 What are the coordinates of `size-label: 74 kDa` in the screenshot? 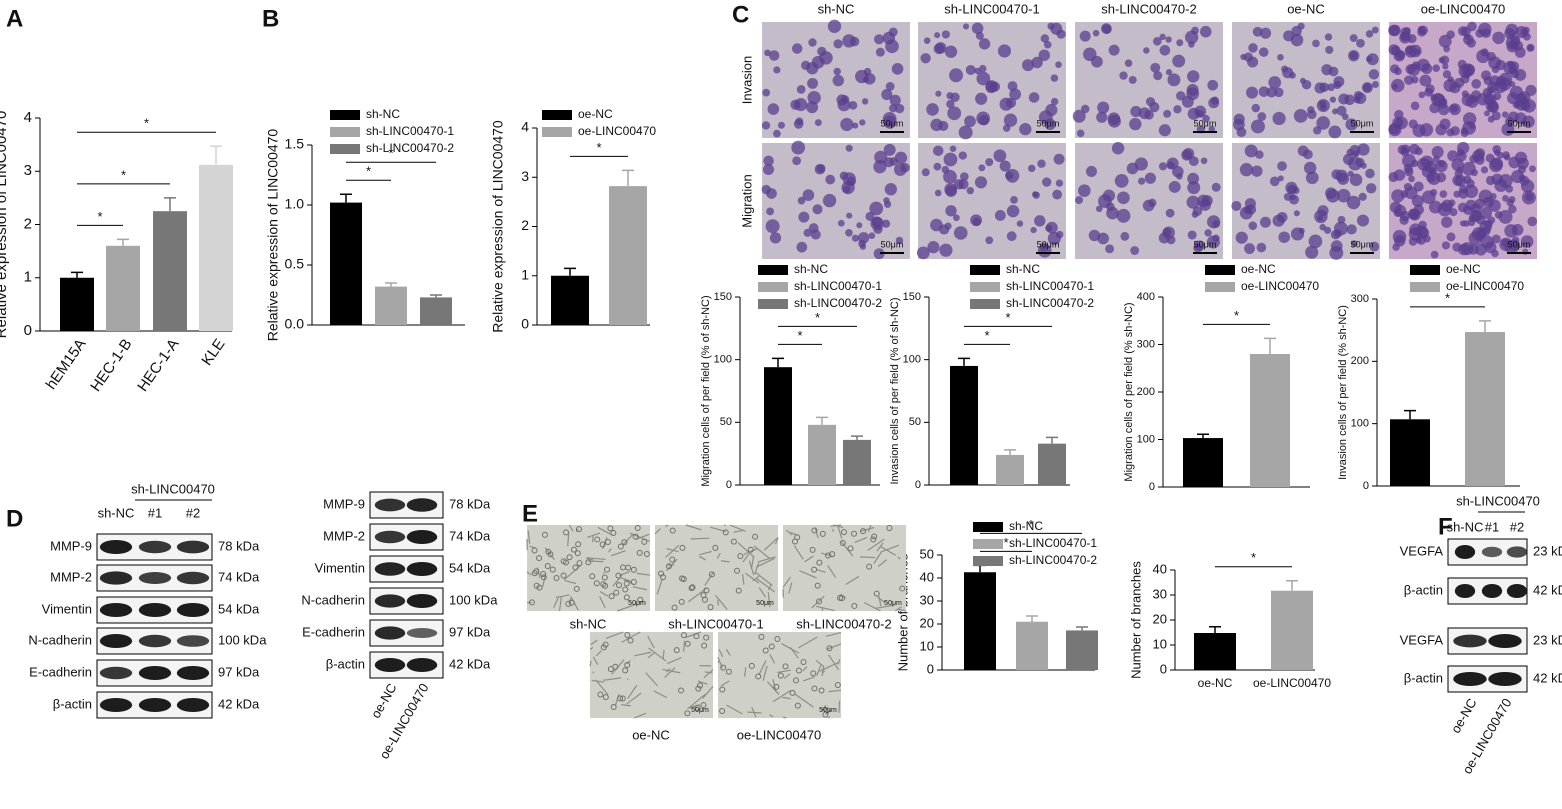 It's located at (239, 576).